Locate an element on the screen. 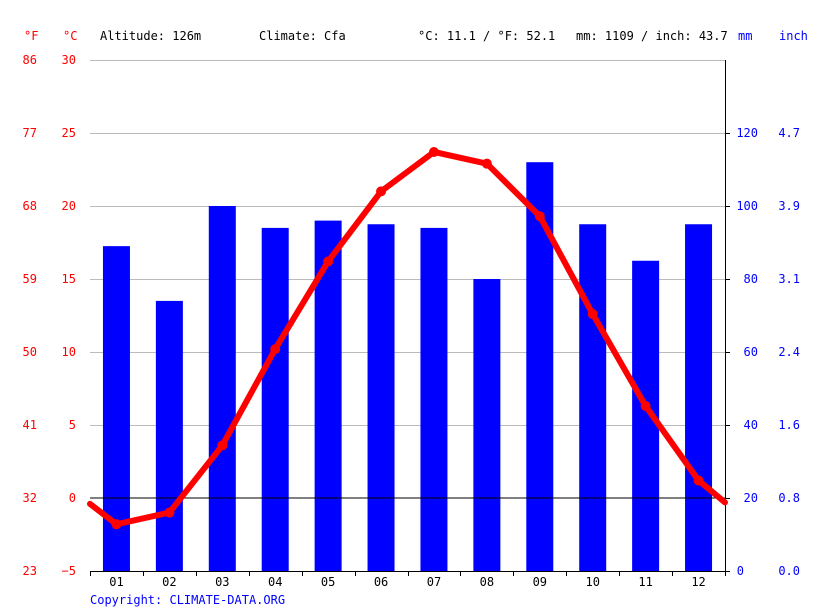  x-tick-label: 02 is located at coordinates (169, 582).